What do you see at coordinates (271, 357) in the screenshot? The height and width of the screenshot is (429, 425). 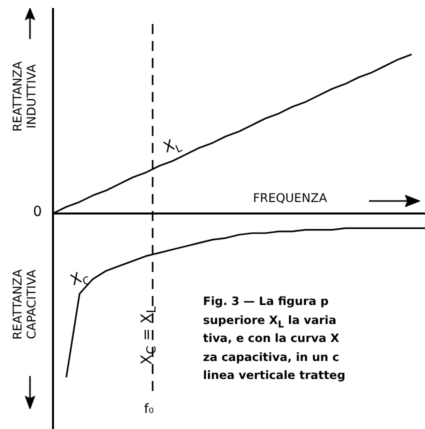 I see `annotation: za capacitiva, in un c` at bounding box center [271, 357].